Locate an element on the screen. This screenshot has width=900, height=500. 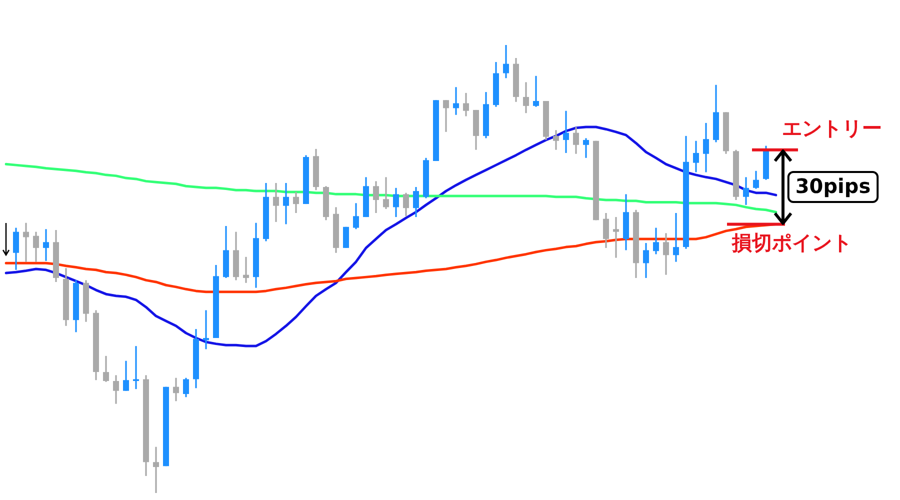
ref-line-label: エントリー is located at coordinates (832, 128).